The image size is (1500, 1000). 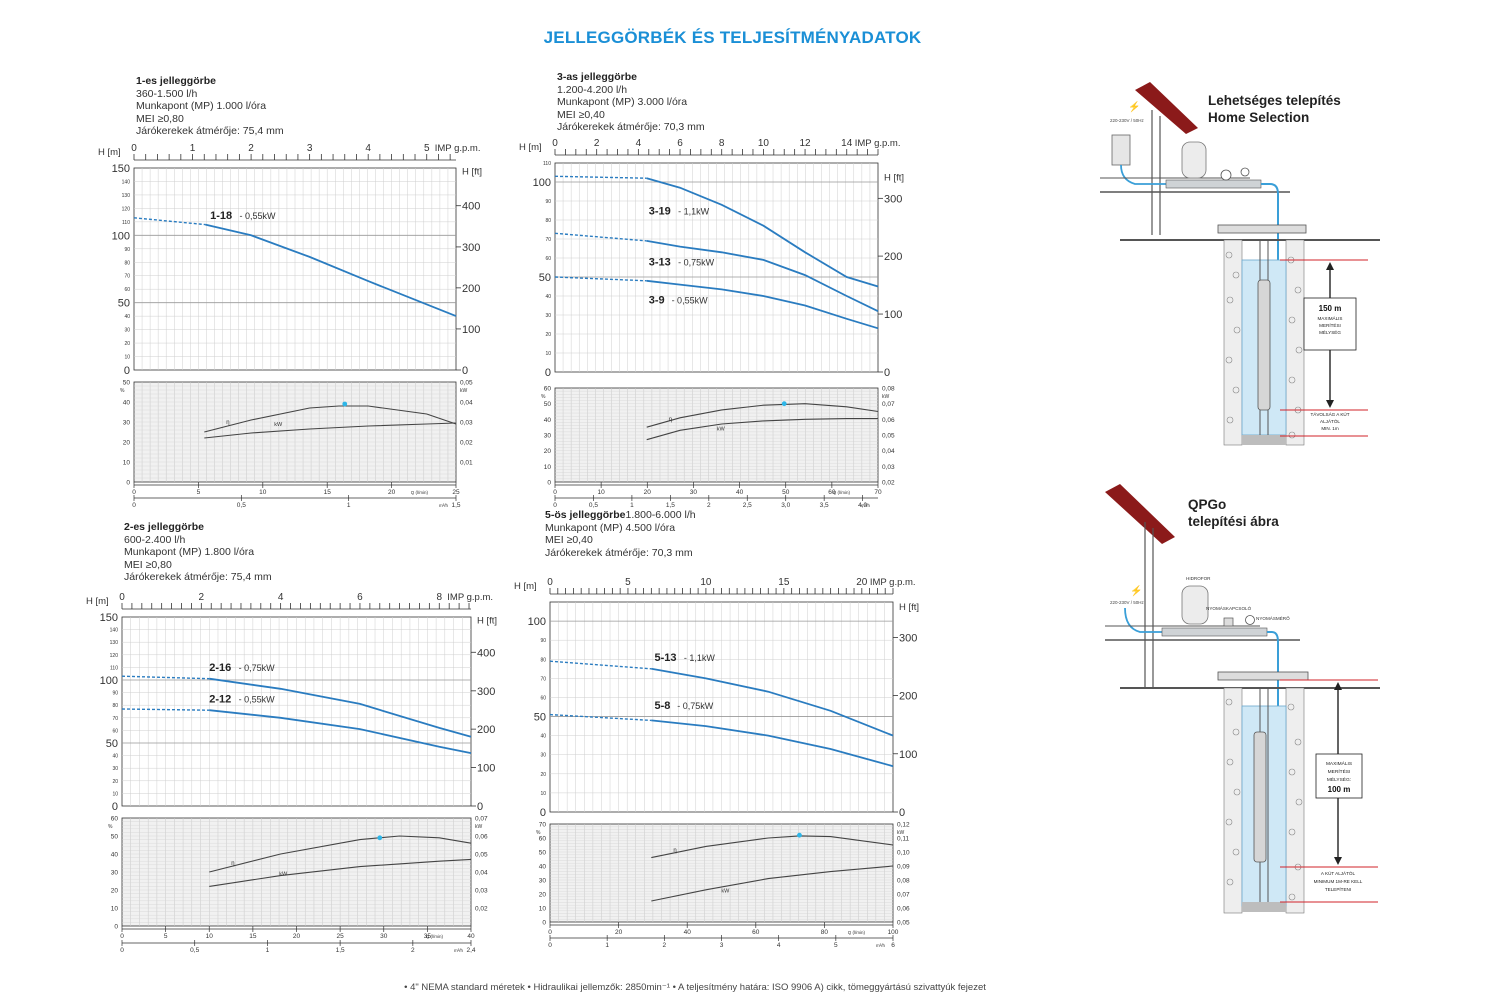 I want to click on chart-2-kw-tick: 0,03, so click(x=481, y=891).